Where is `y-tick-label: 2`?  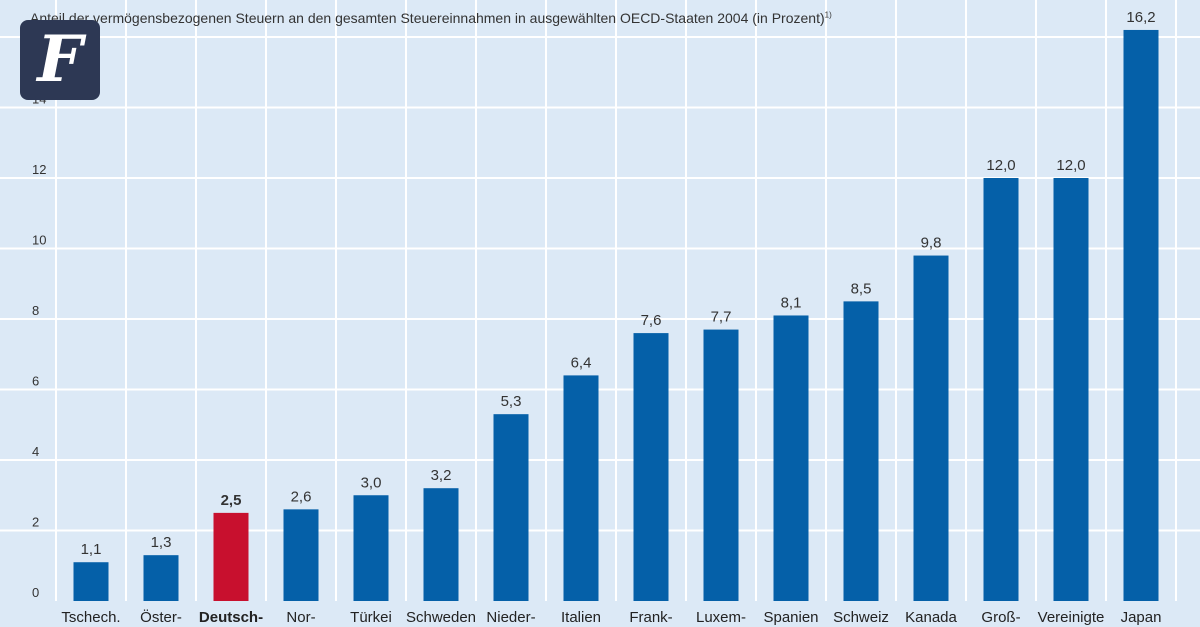 y-tick-label: 2 is located at coordinates (35, 522).